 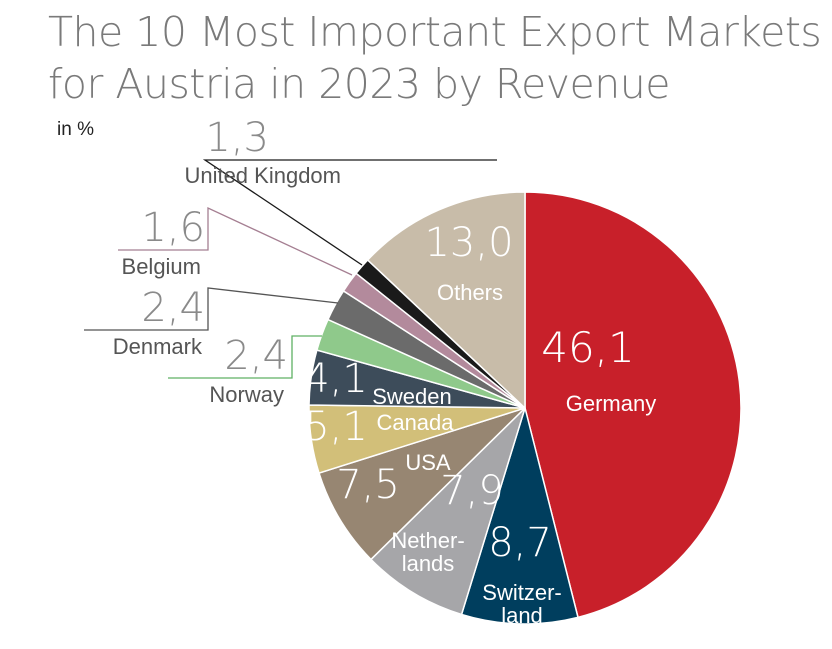 What do you see at coordinates (470, 292) in the screenshot?
I see `data-label-name-others: Others` at bounding box center [470, 292].